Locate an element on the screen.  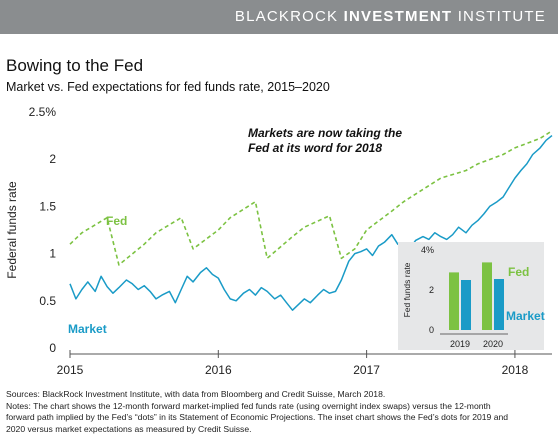
inset-y-tick-label: 4% is located at coordinates (427, 250).